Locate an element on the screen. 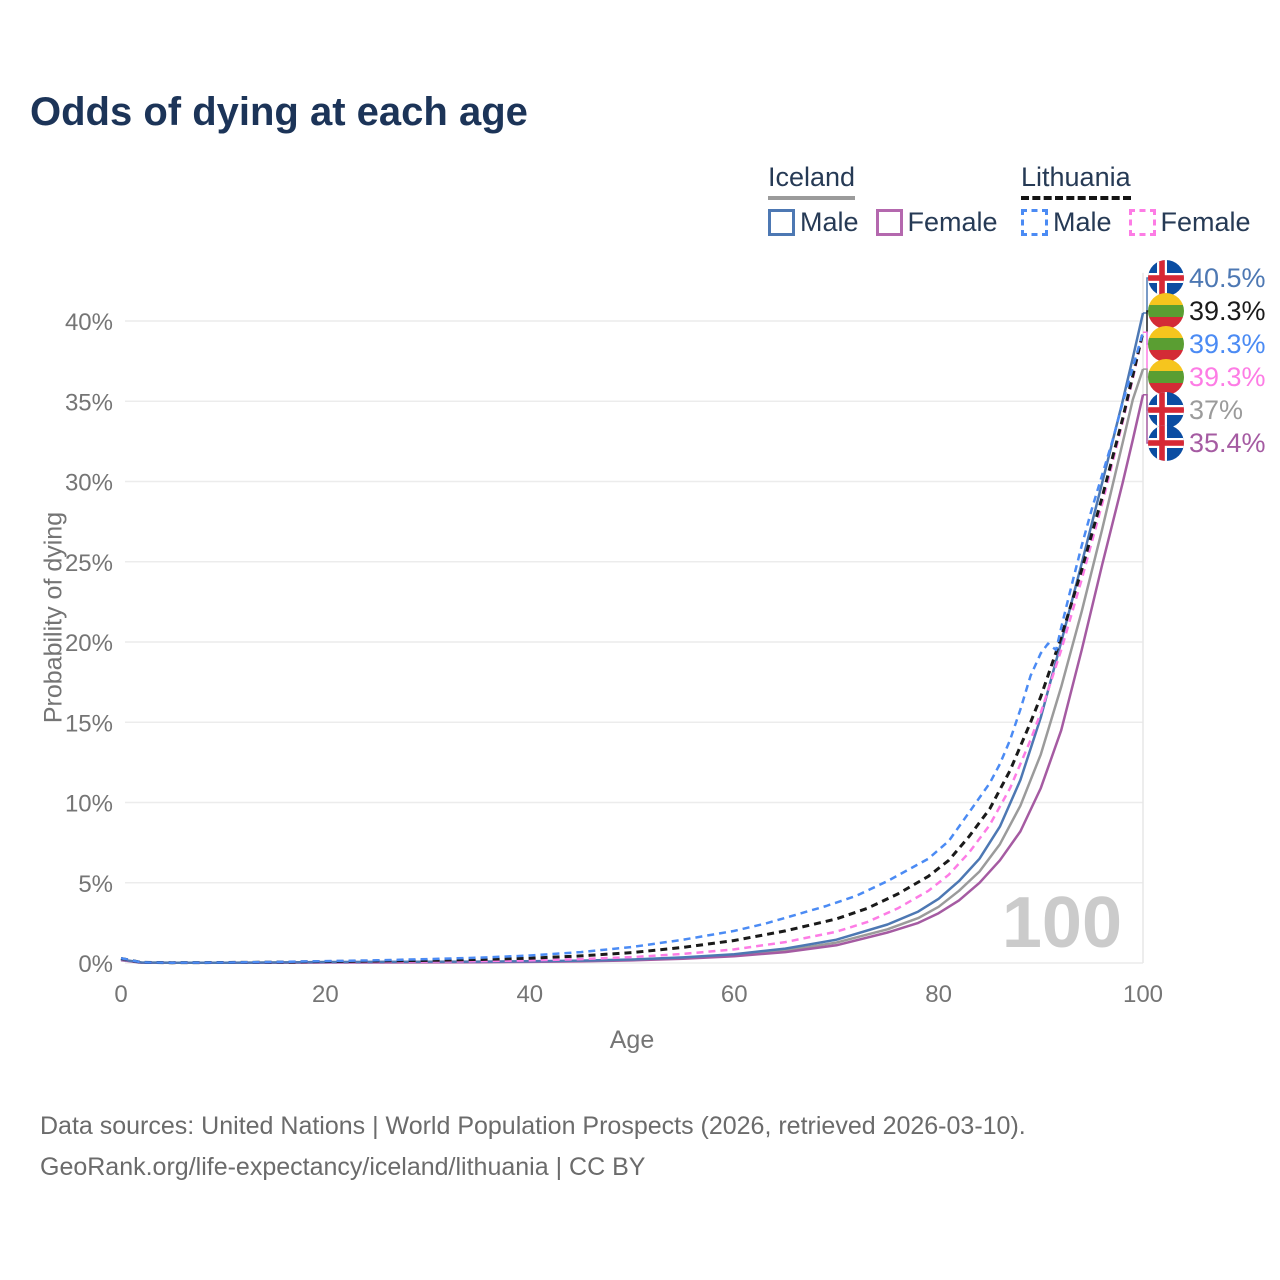 This screenshot has height=1280, width=1280. legend-item-lithuania-female: Female is located at coordinates (1189, 222).